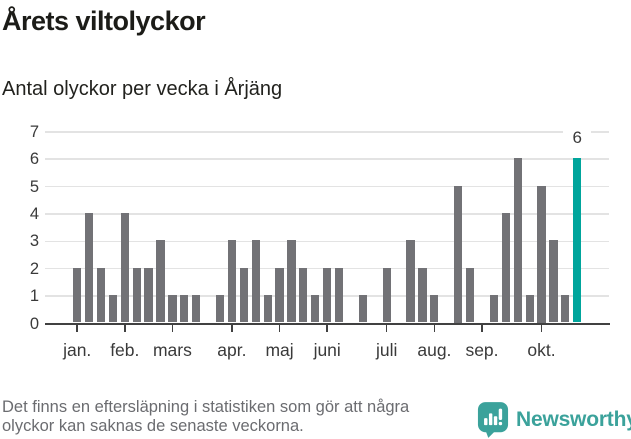  What do you see at coordinates (232, 350) in the screenshot?
I see `x-axis-month-label: apr.` at bounding box center [232, 350].